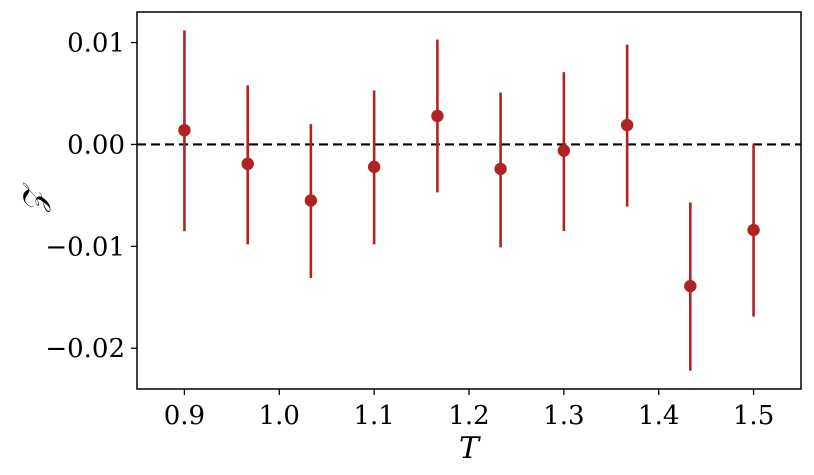 The image size is (814, 475). Describe the element at coordinates (96, 145) in the screenshot. I see `y-tick-label: 0.00` at that location.